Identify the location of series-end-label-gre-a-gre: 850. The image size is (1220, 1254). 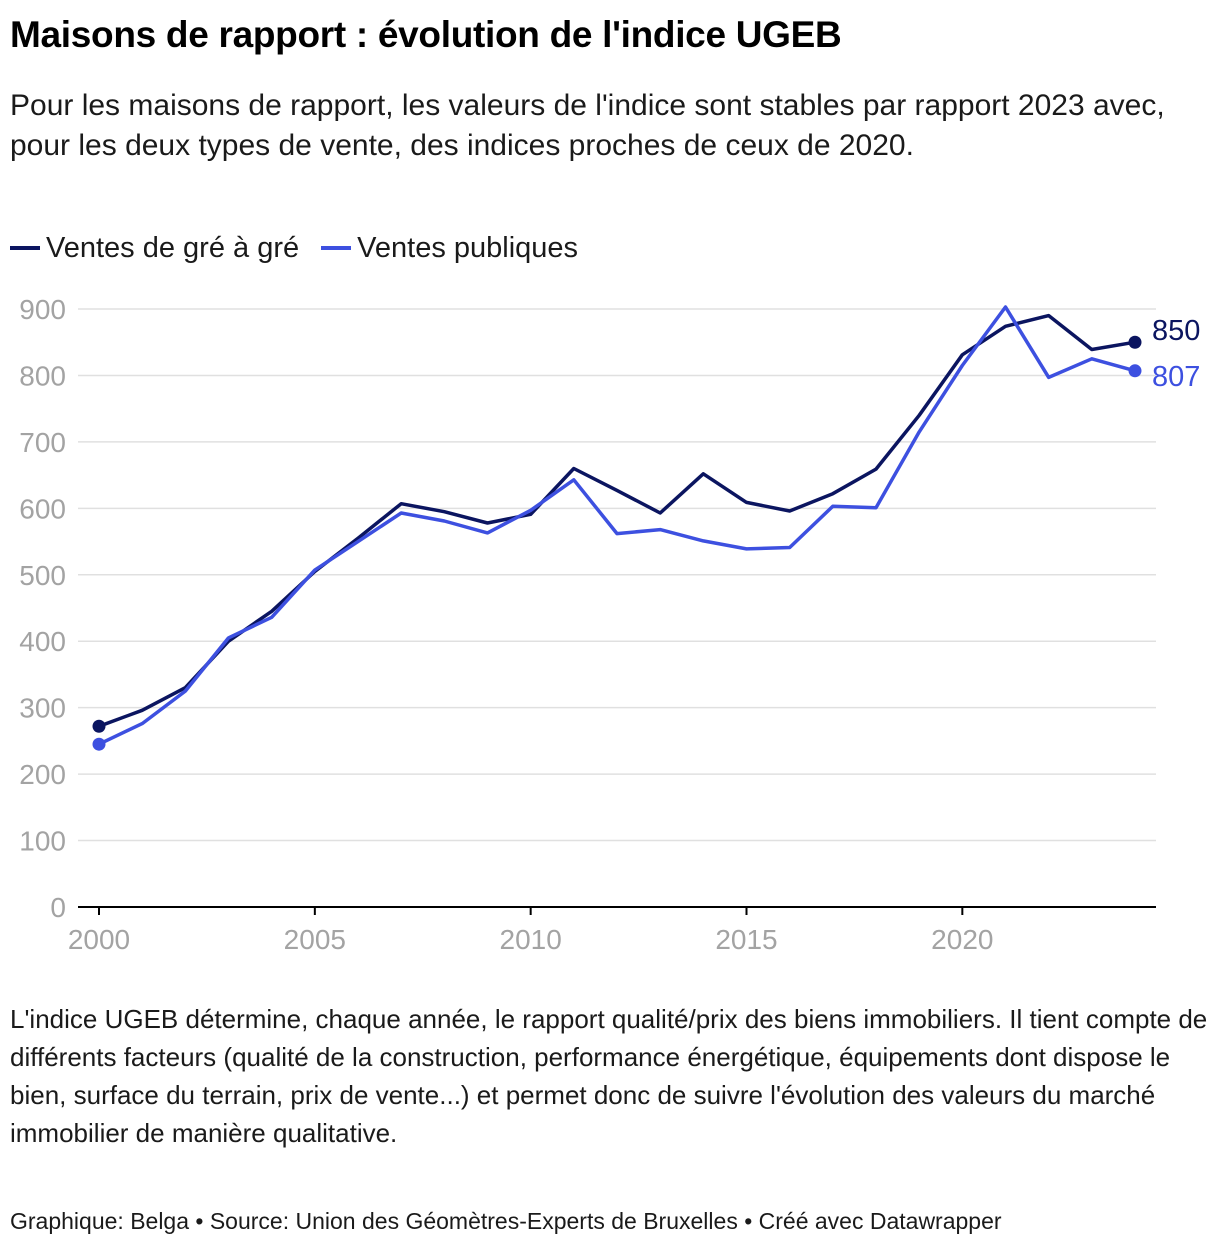
(1176, 331).